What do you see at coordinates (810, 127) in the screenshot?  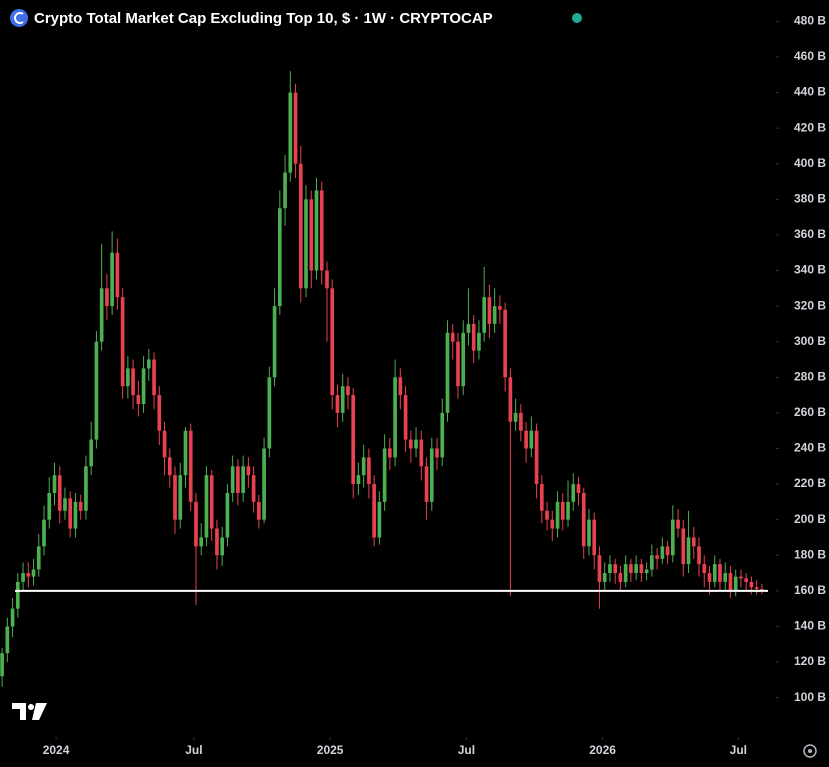 I see `y-tick-label: 420 B` at bounding box center [810, 127].